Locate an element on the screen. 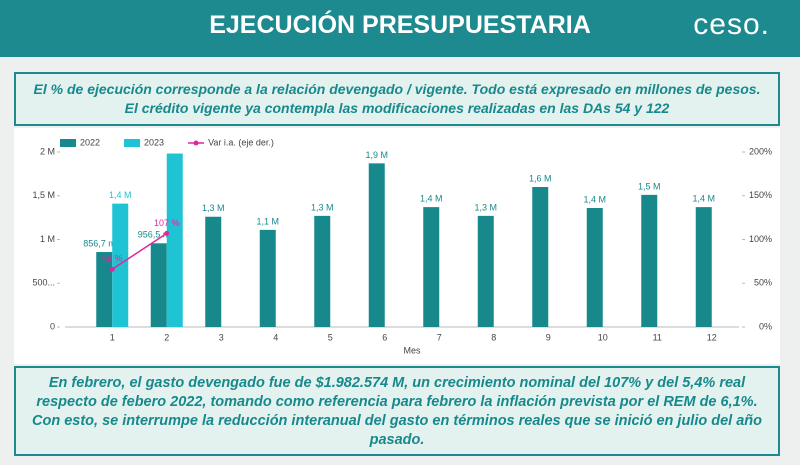  y2-tick-label: 0% is located at coordinates (765, 326).